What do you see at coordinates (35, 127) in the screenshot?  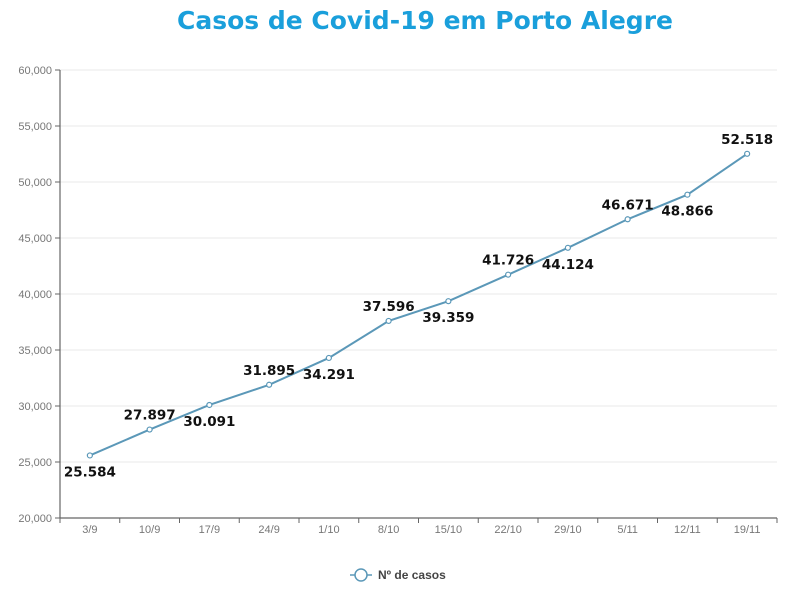 I see `y-tick-label: 55,000` at bounding box center [35, 127].